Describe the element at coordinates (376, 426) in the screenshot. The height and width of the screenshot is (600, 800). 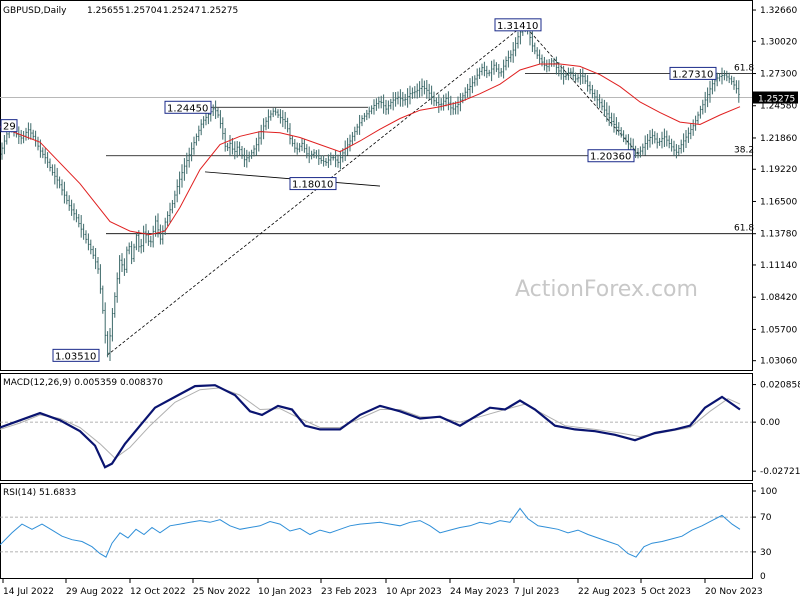
I see `macd-layer` at that location.